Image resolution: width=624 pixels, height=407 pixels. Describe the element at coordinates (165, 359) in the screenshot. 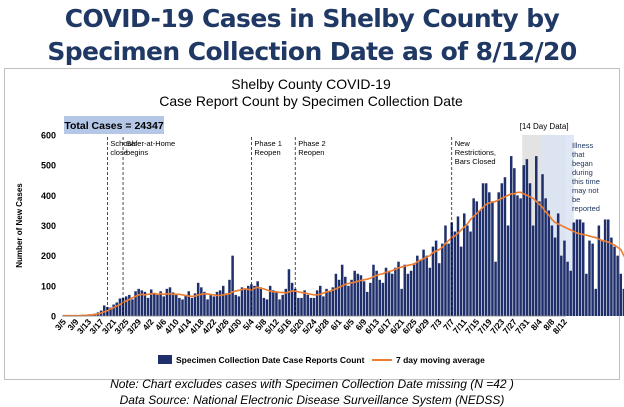

I see `legend-bar-swatch` at that location.